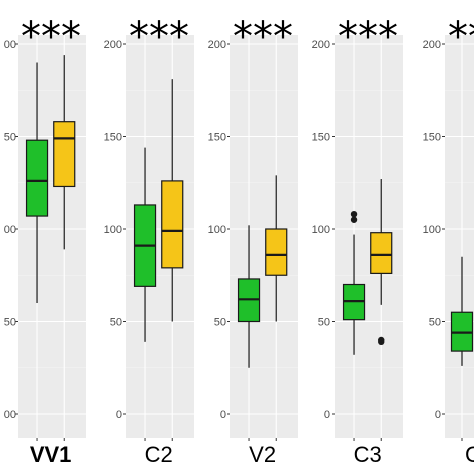  I want to click on category-label: C2, so click(159, 454).